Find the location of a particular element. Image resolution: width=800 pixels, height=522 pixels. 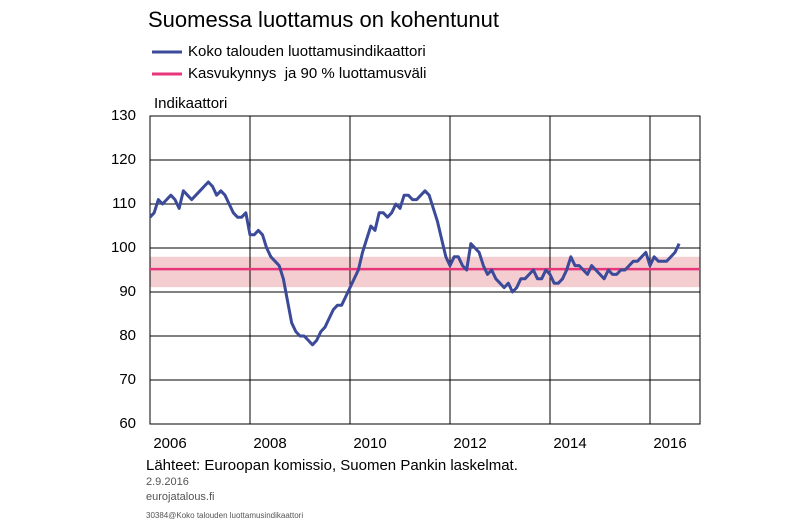

y-tick-label: 60 is located at coordinates (127, 423).